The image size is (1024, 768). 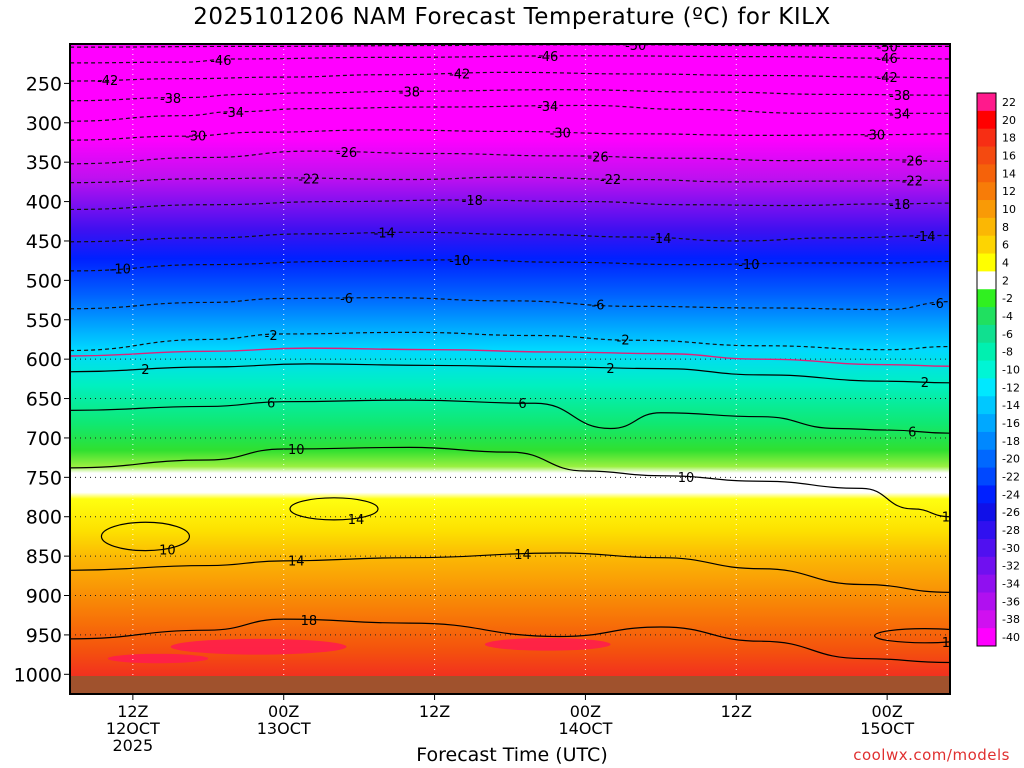 What do you see at coordinates (1009, 120) in the screenshot?
I see `colorbar-label-1: 20` at bounding box center [1009, 120].